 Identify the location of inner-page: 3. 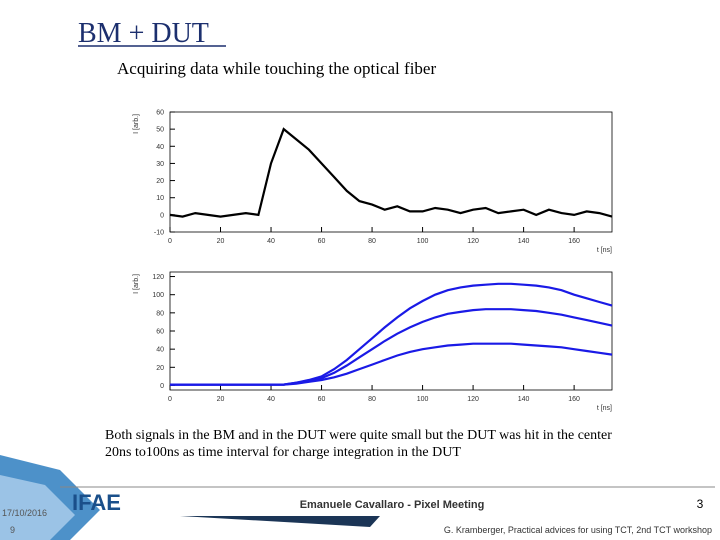
(700, 504).